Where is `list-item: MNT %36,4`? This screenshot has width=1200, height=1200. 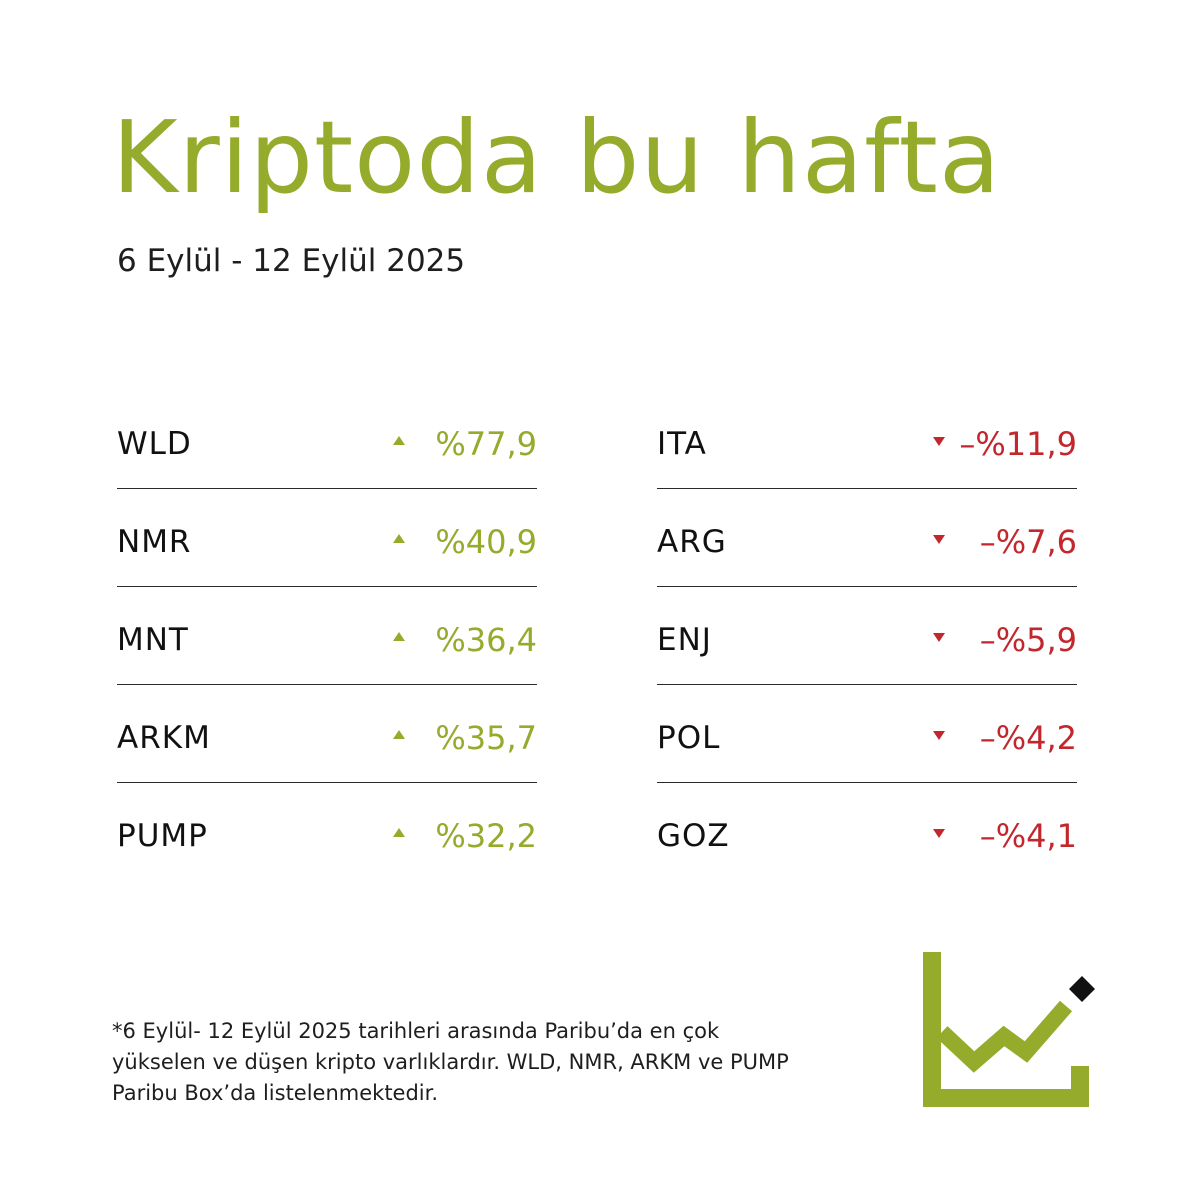
list-item: MNT %36,4 is located at coordinates (327, 655).